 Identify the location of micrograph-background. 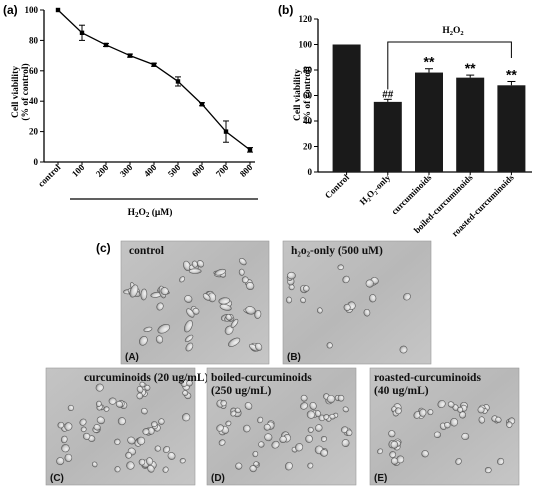
(281, 426).